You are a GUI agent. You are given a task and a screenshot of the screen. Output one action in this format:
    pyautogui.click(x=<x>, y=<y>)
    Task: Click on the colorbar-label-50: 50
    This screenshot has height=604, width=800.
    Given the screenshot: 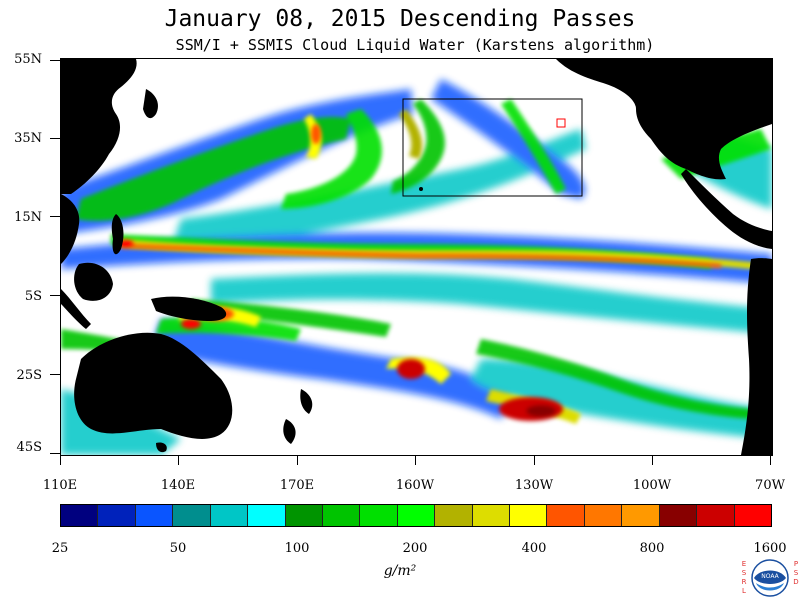 What is the action you would take?
    pyautogui.click(x=178, y=548)
    